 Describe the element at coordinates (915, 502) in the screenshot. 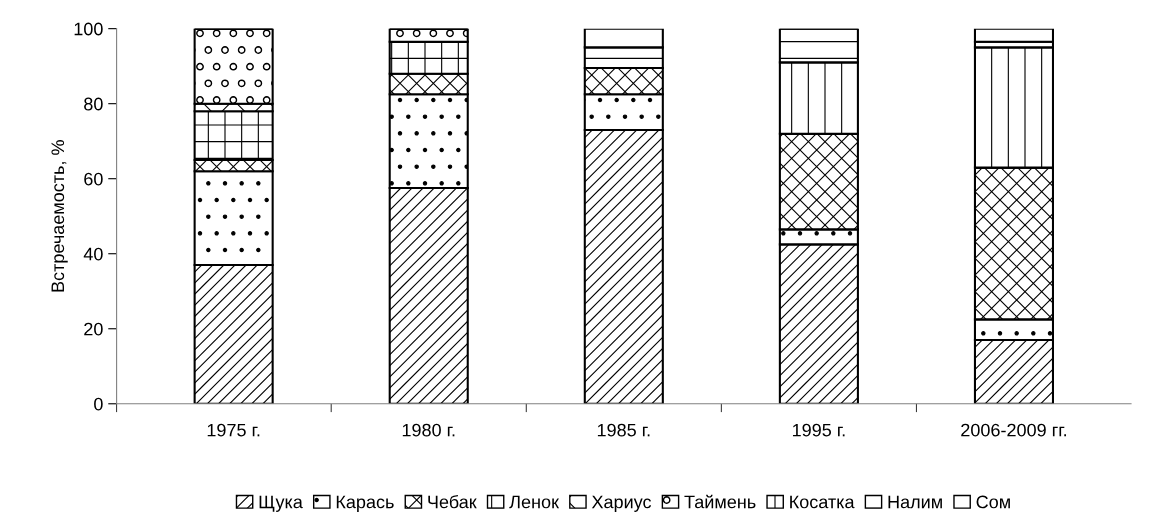

I see `legend-label: Налим` at that location.